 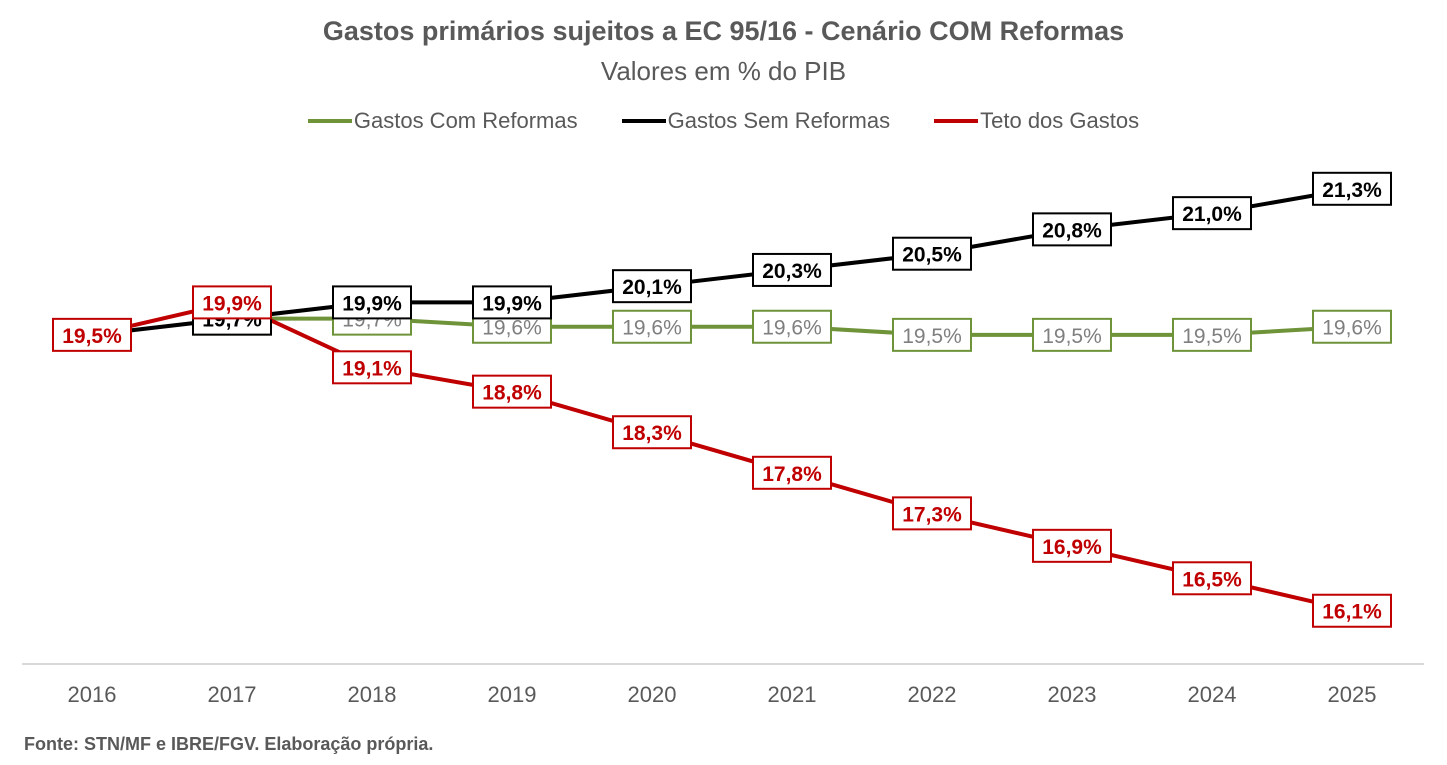 I want to click on x-tick-label: 2022, so click(x=932, y=694).